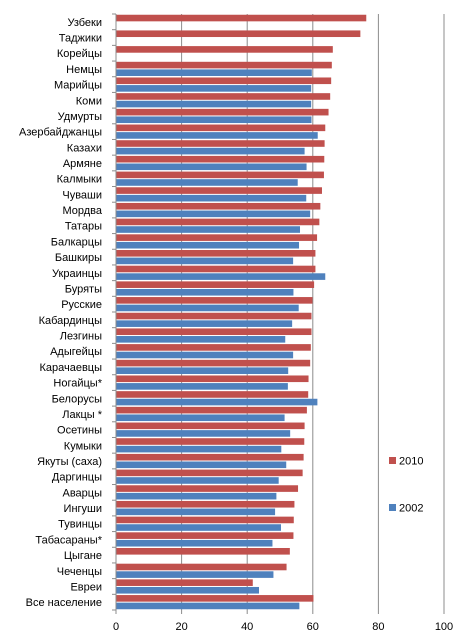 The height and width of the screenshot is (644, 472). I want to click on tick-labels: 0 20 40 60 80 100, so click(283, 627).